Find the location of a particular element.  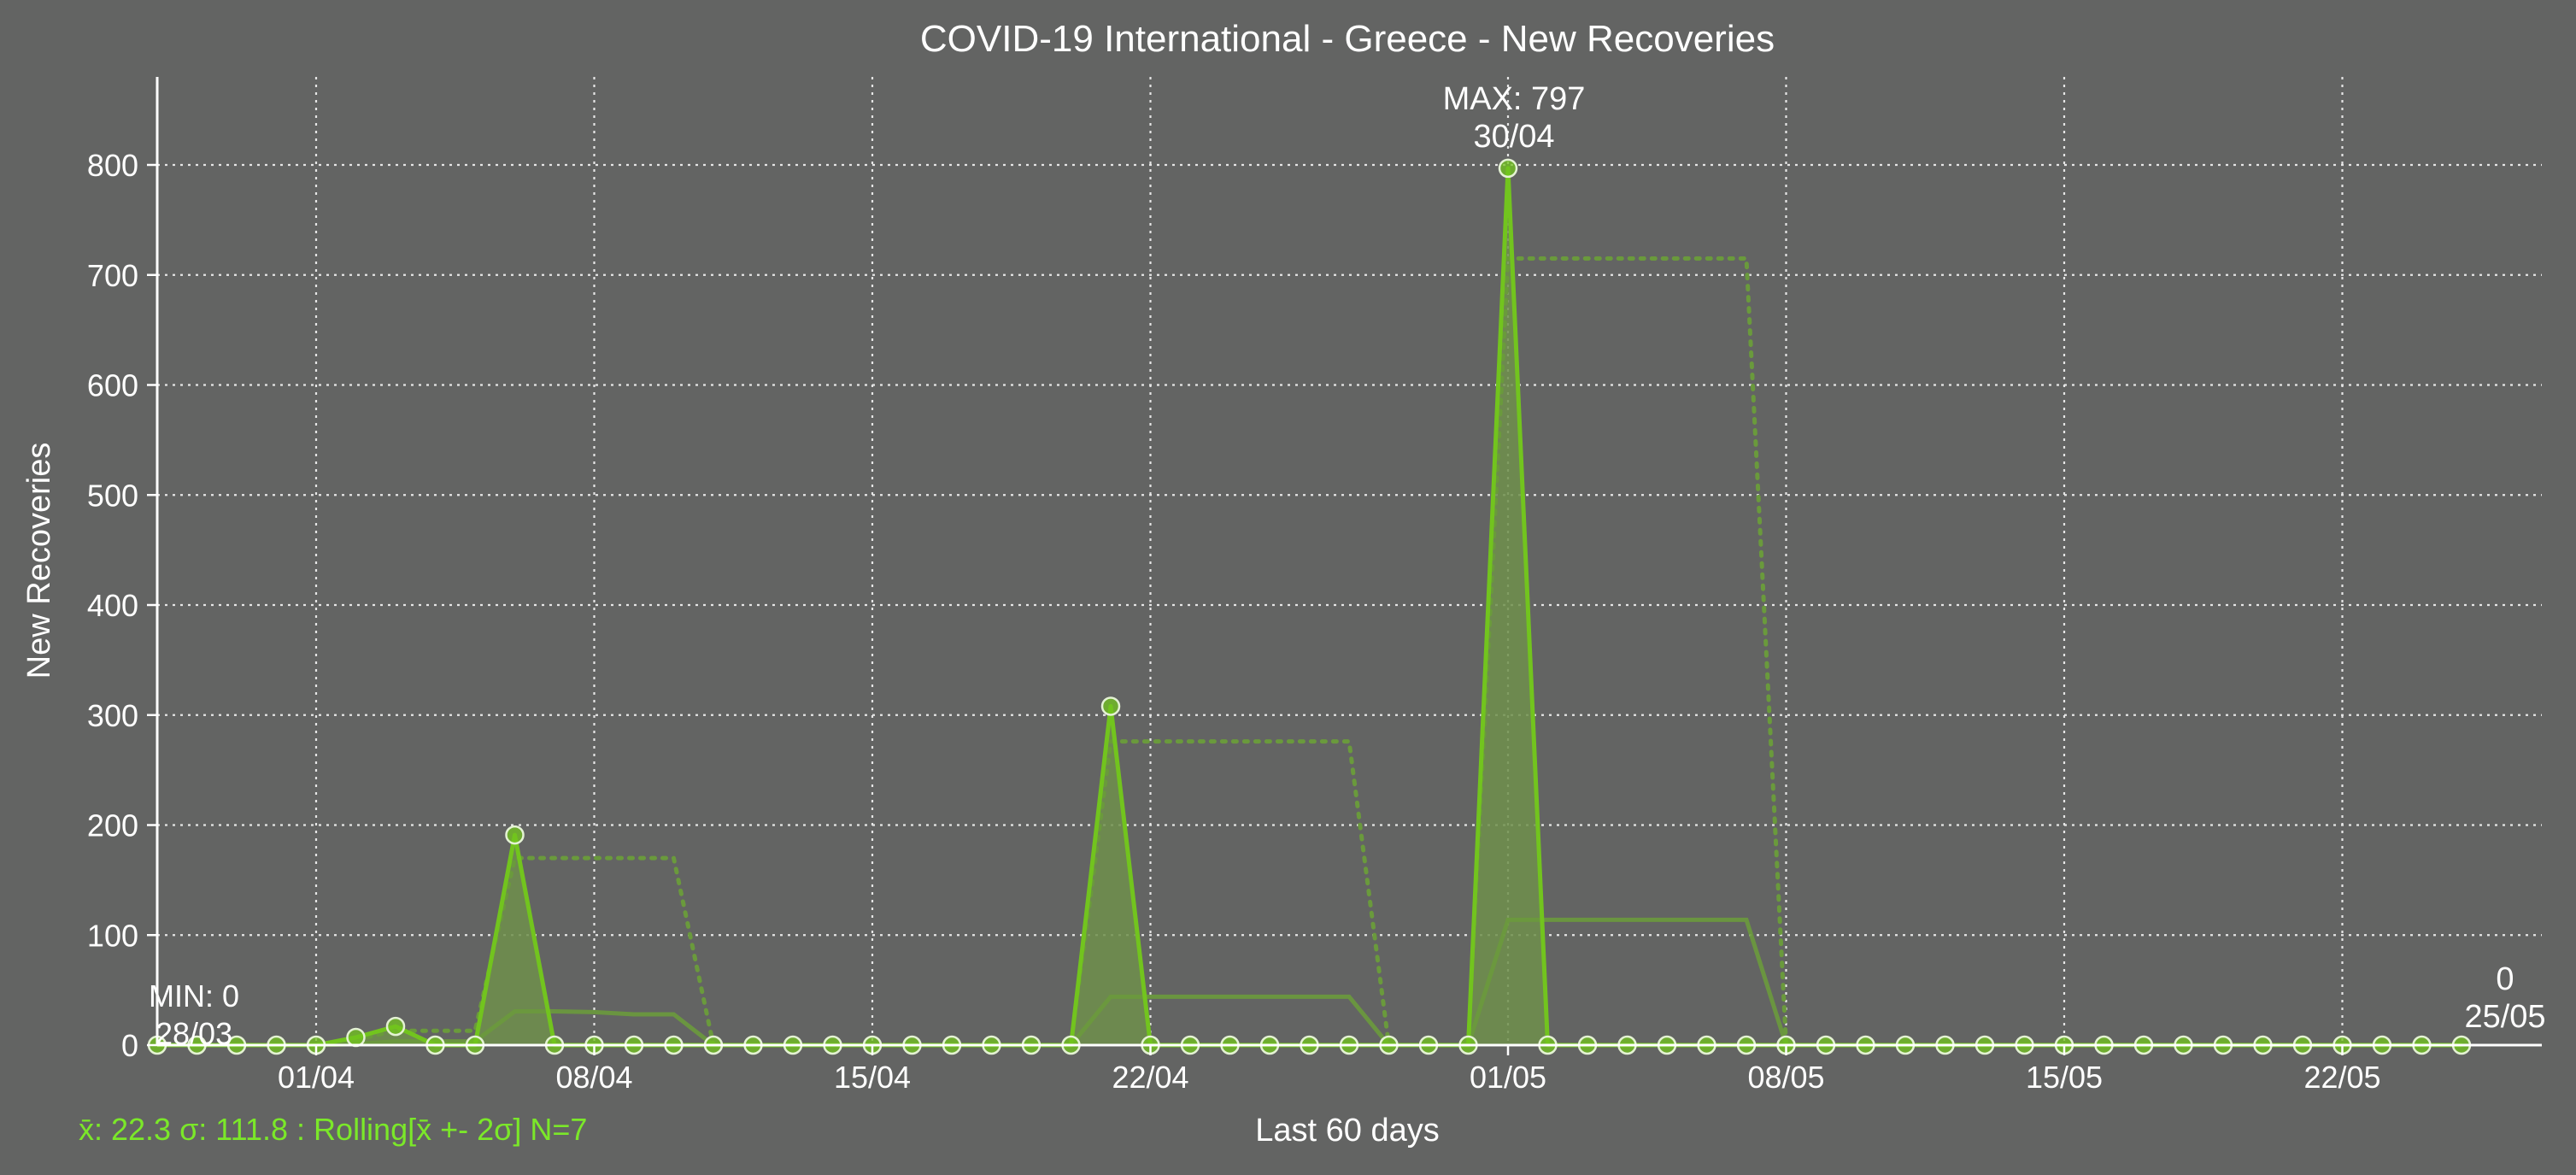

y-tick-label: 800 is located at coordinates (112, 165).